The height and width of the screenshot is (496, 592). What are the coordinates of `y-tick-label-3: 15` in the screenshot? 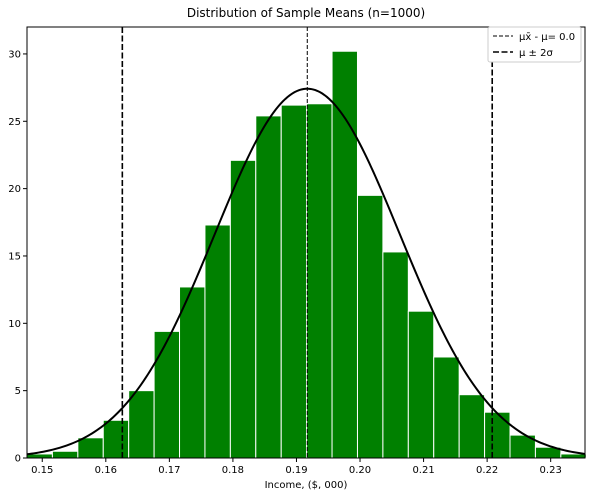 It's located at (14, 256).